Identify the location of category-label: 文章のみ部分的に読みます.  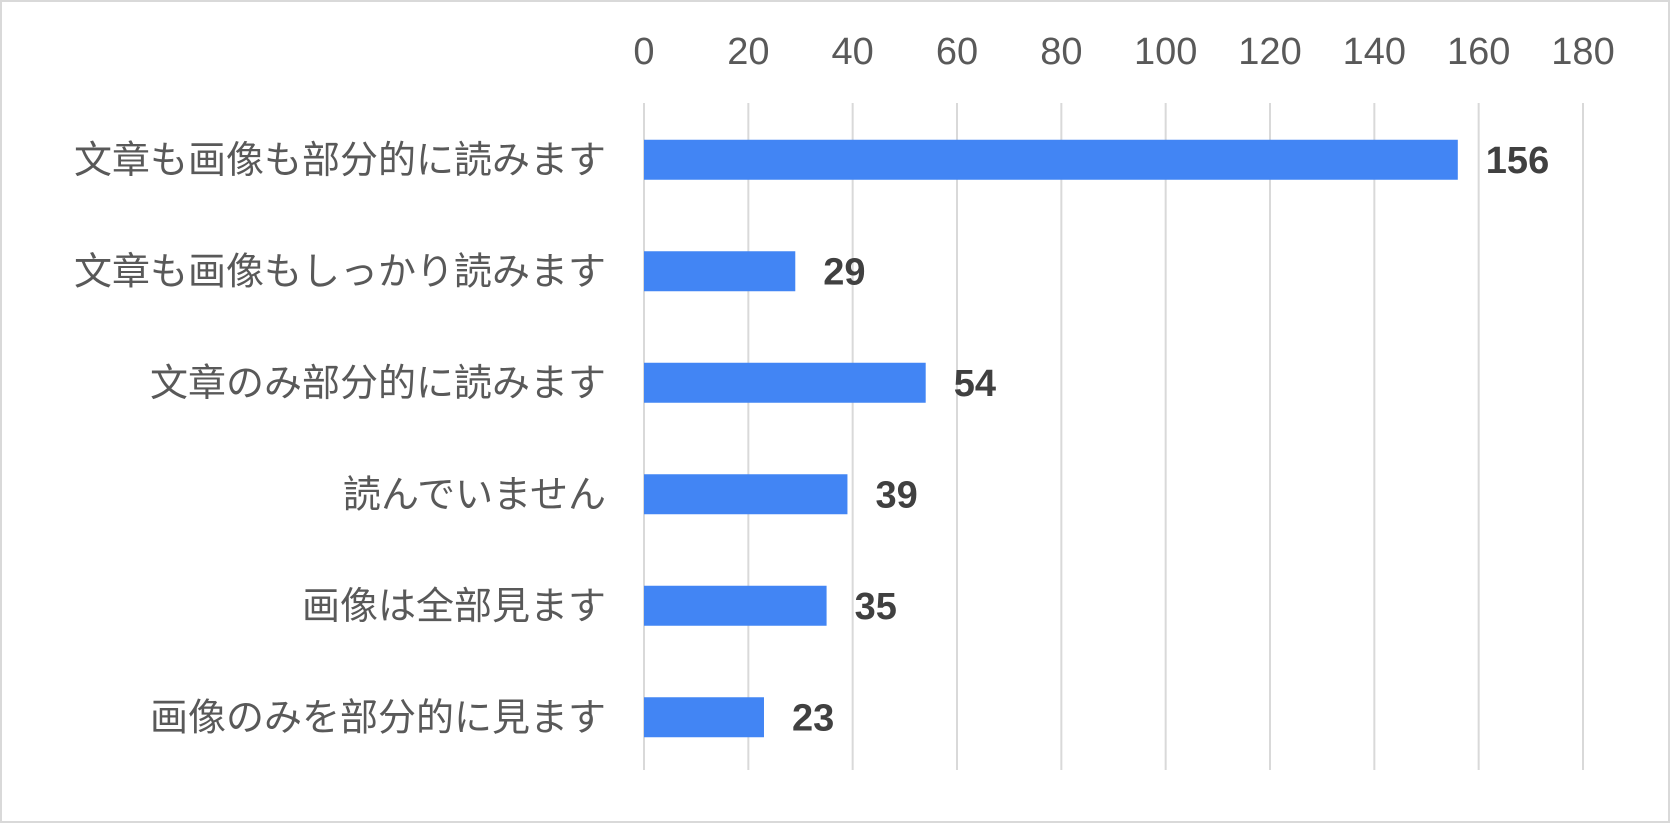
(378, 383).